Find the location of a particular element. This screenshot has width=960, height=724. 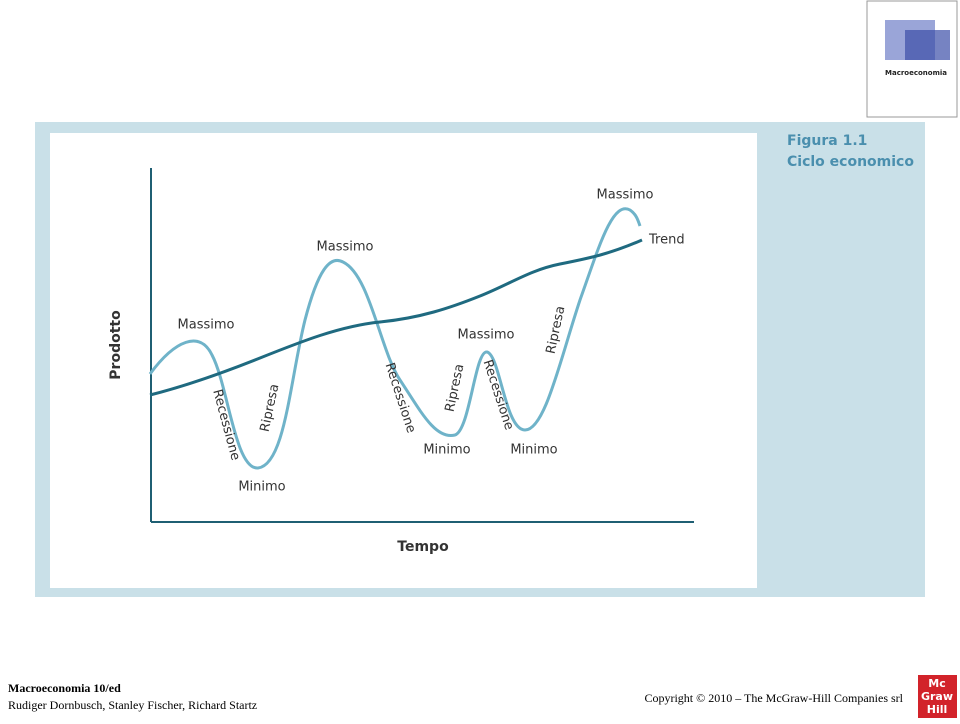

cover-art is located at coordinates (927, 45).